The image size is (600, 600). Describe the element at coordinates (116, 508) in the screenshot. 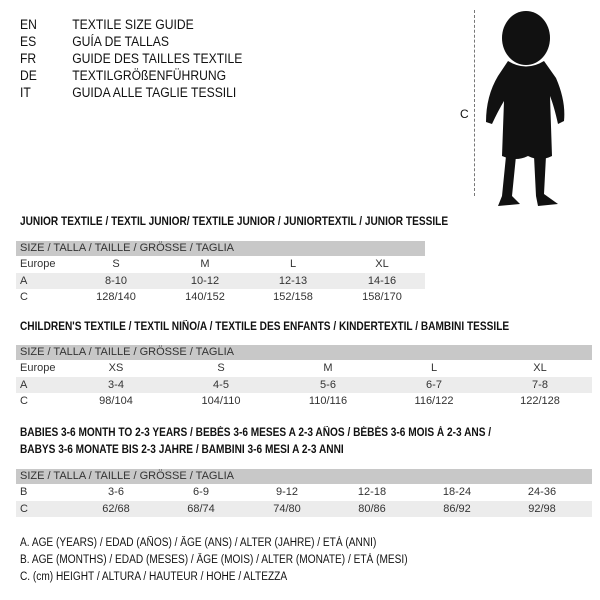

I see `table-cell: 62/68` at that location.